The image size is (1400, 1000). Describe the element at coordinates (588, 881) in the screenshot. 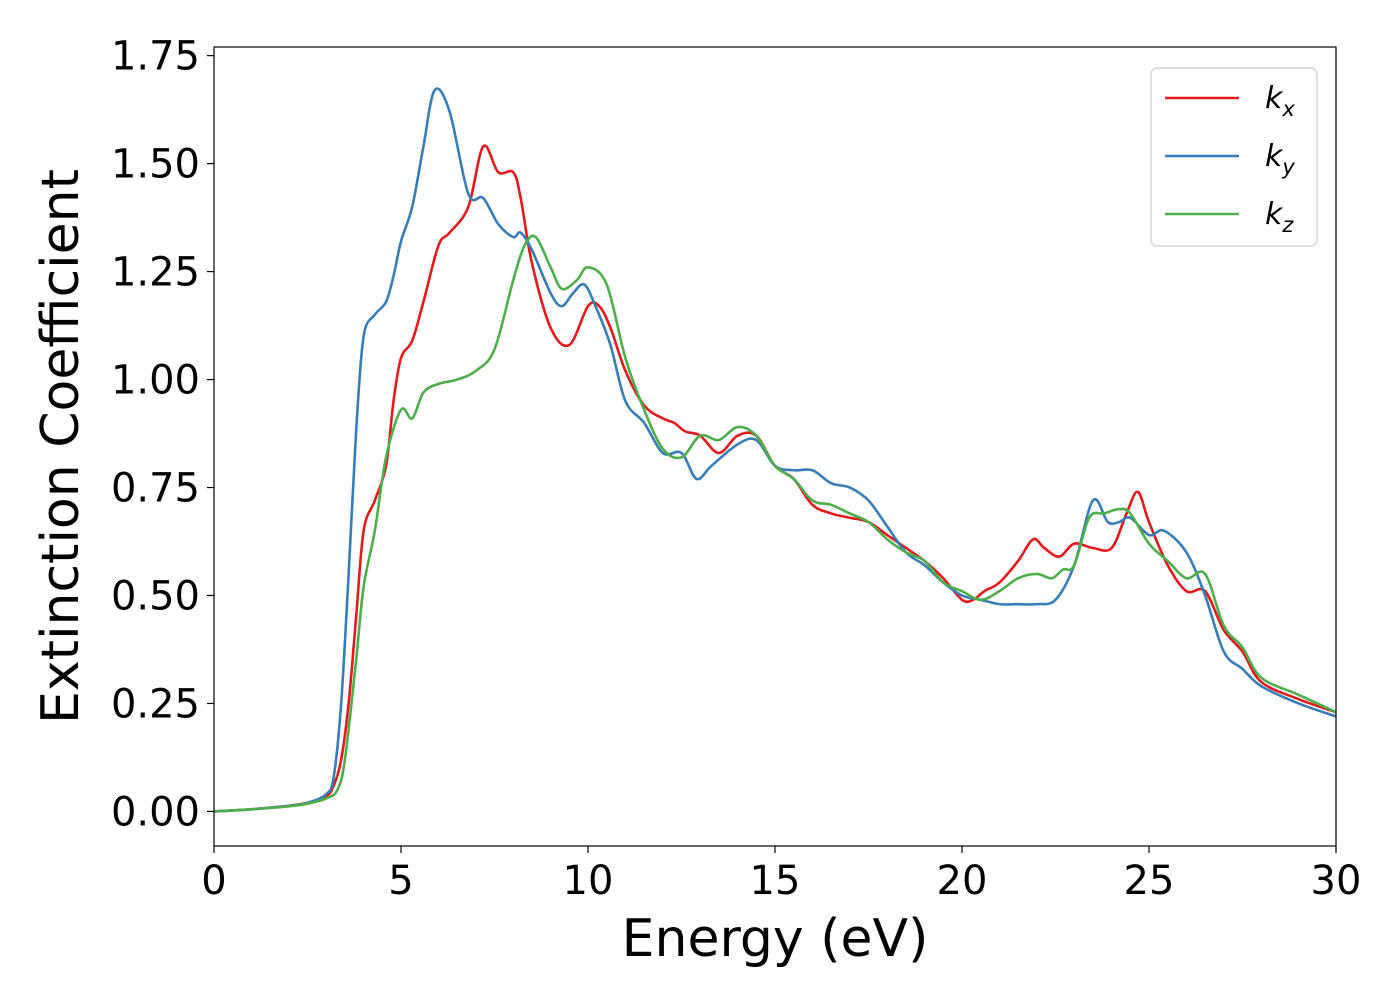

I see `x-tick-label: 10` at that location.